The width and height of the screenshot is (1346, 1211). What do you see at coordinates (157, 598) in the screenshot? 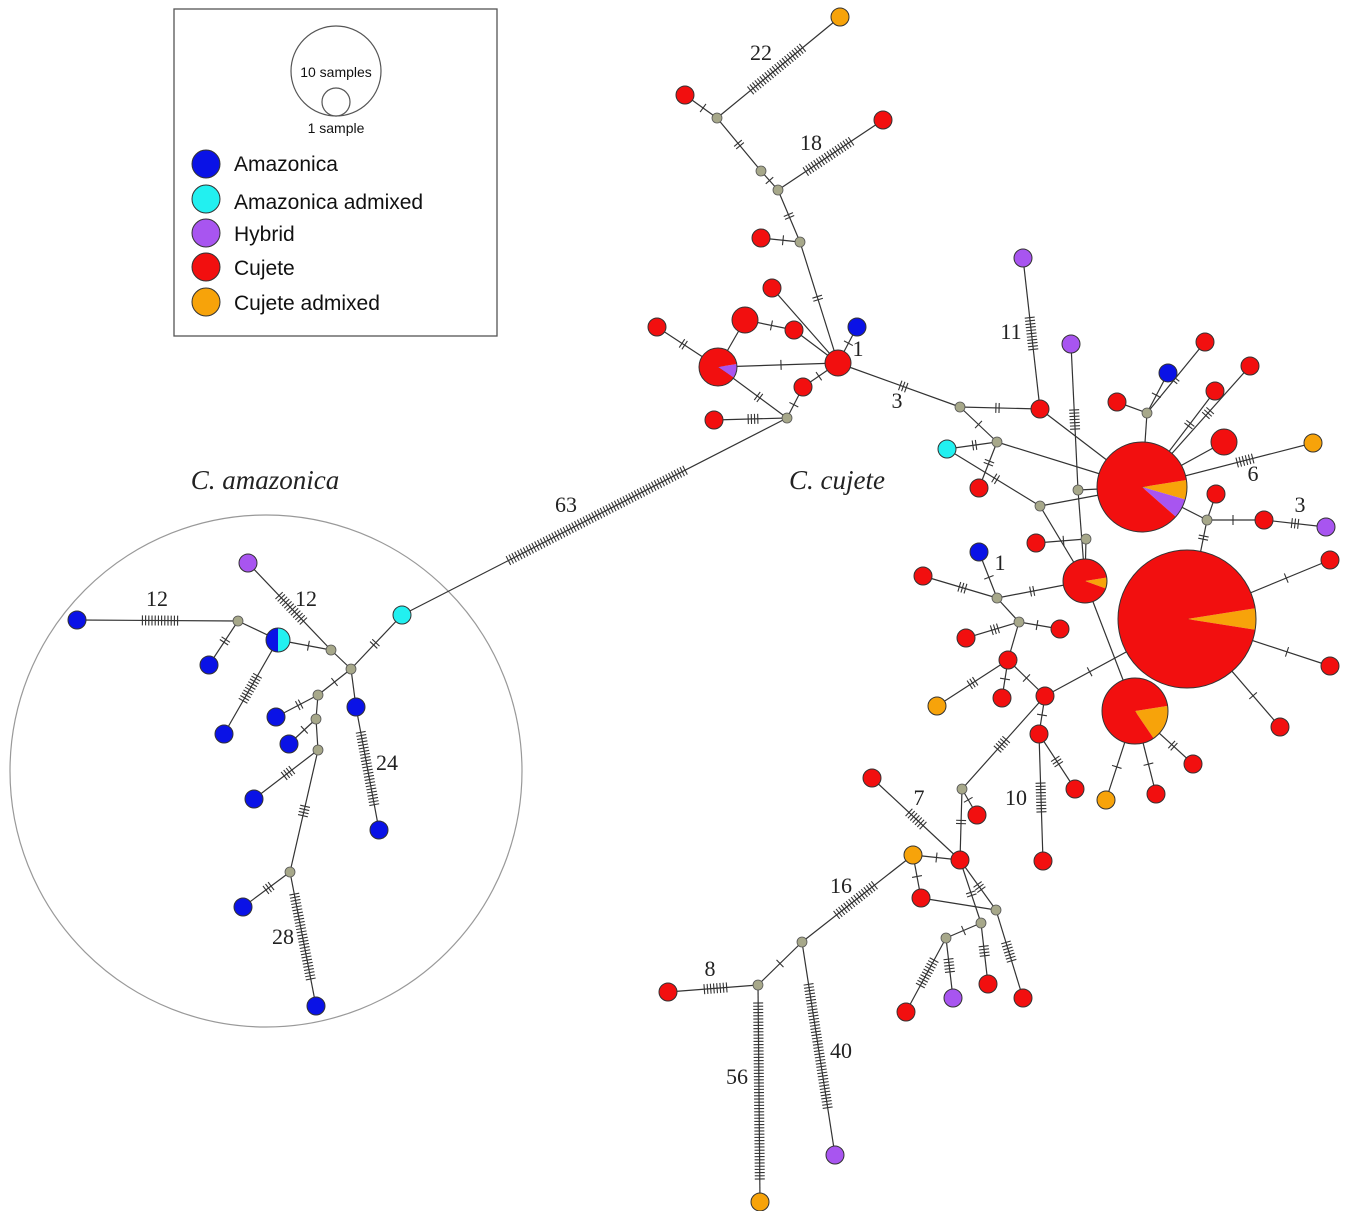
I see `mutation-count-label: 12` at bounding box center [157, 598].